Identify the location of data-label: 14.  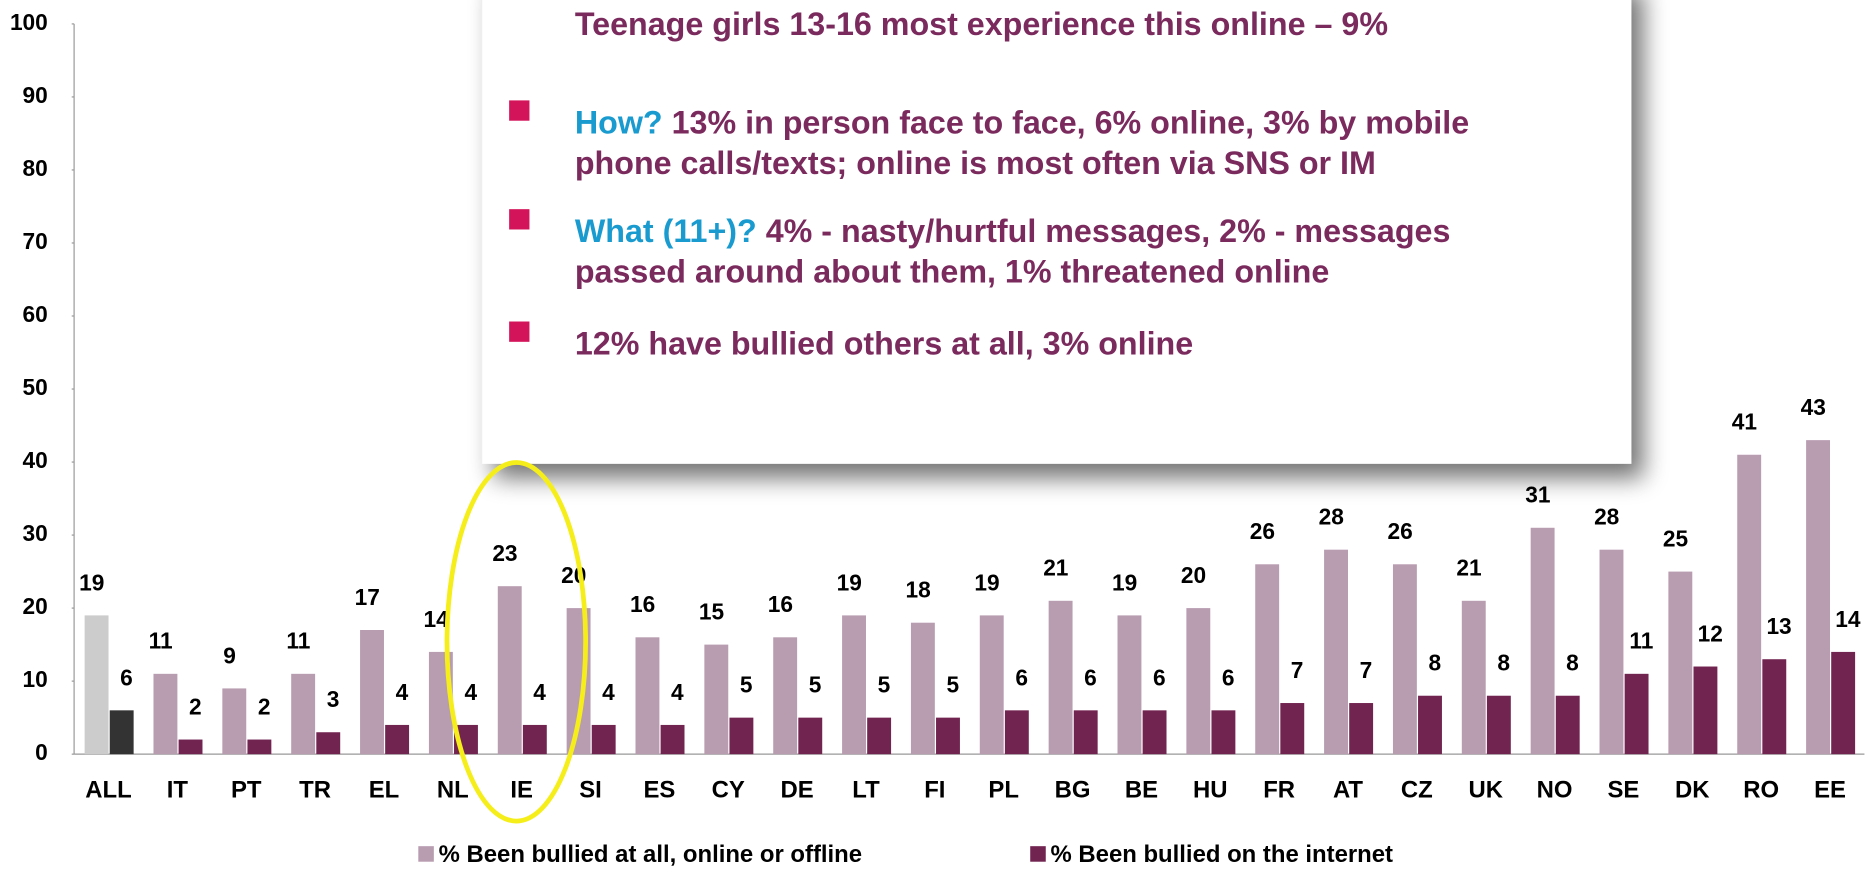
(1848, 619).